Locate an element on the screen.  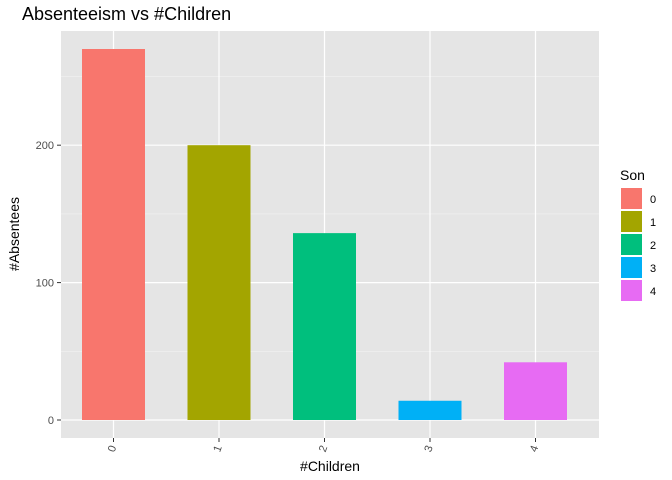
legend: Son 0 1 2 3 4 is located at coordinates (638, 234).